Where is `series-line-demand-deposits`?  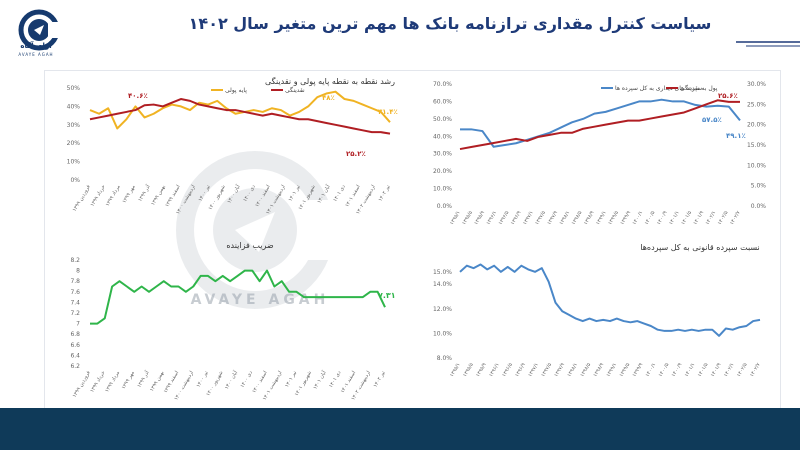 series-line-demand-deposits is located at coordinates (600, 123).